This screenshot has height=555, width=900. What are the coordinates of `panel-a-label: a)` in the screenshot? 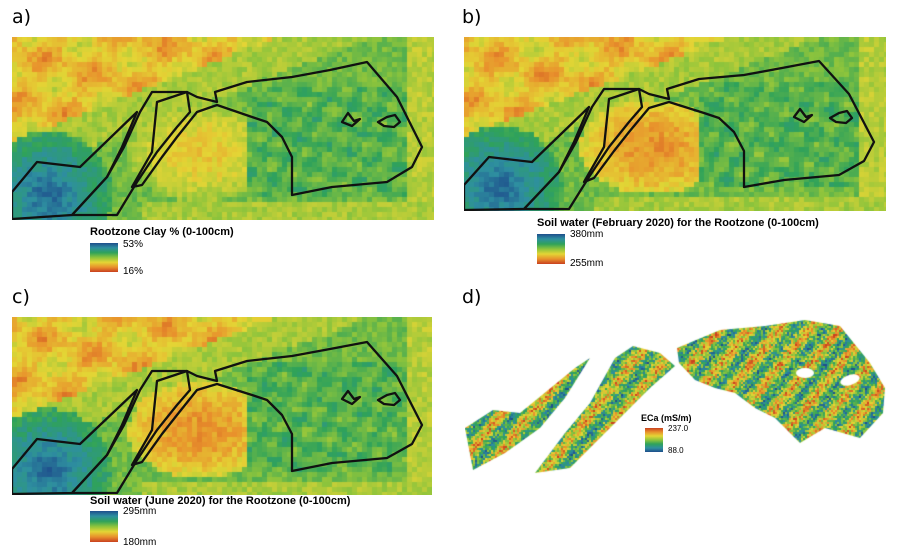 It's located at (22, 17).